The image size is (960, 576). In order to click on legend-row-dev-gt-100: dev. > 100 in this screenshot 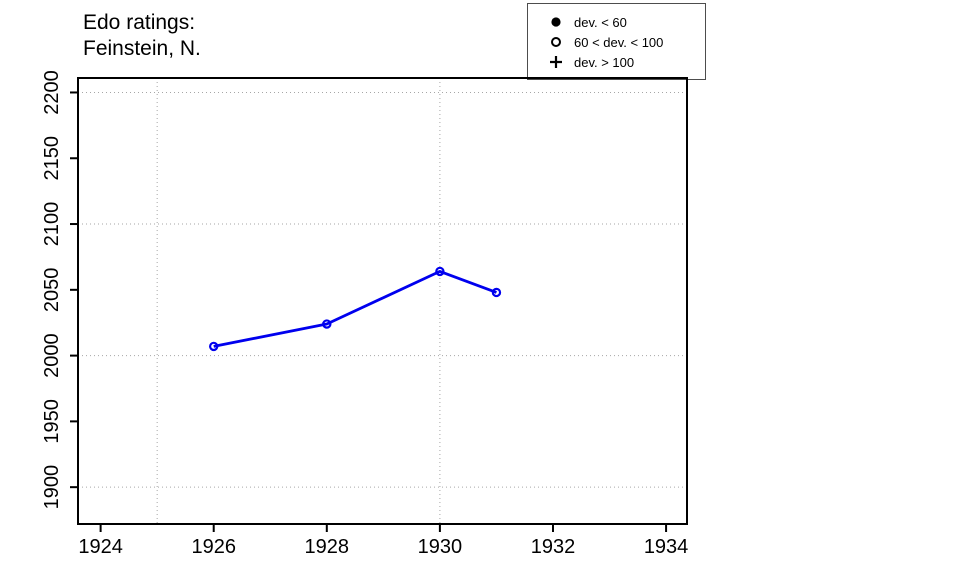, I will do `click(625, 62)`.